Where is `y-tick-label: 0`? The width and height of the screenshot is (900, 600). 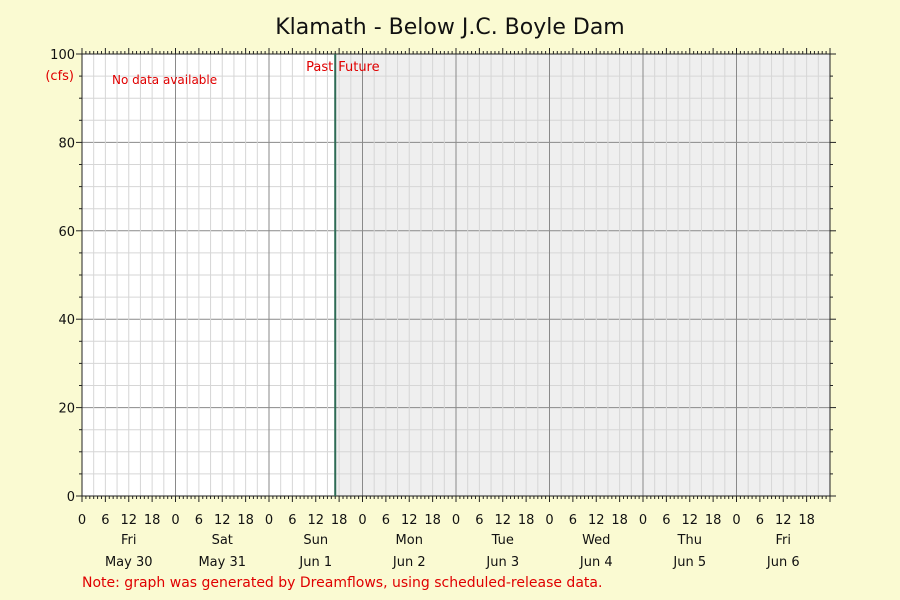 y-tick-label: 0 is located at coordinates (71, 497).